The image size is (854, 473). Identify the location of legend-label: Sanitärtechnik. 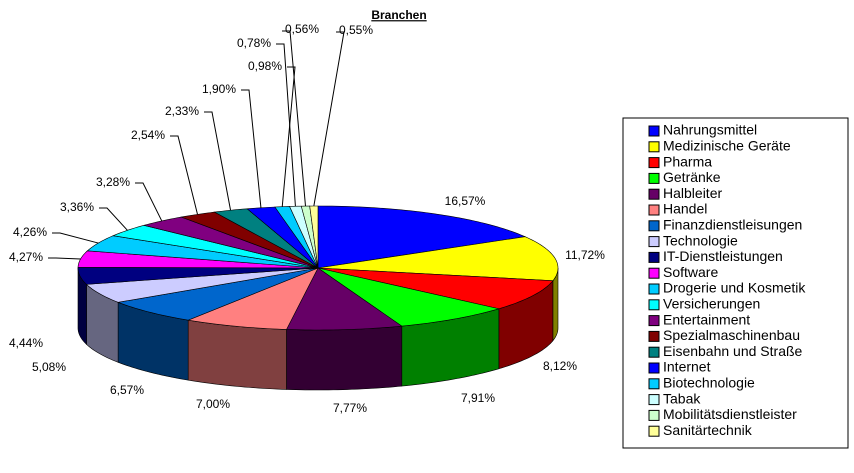
(708, 430).